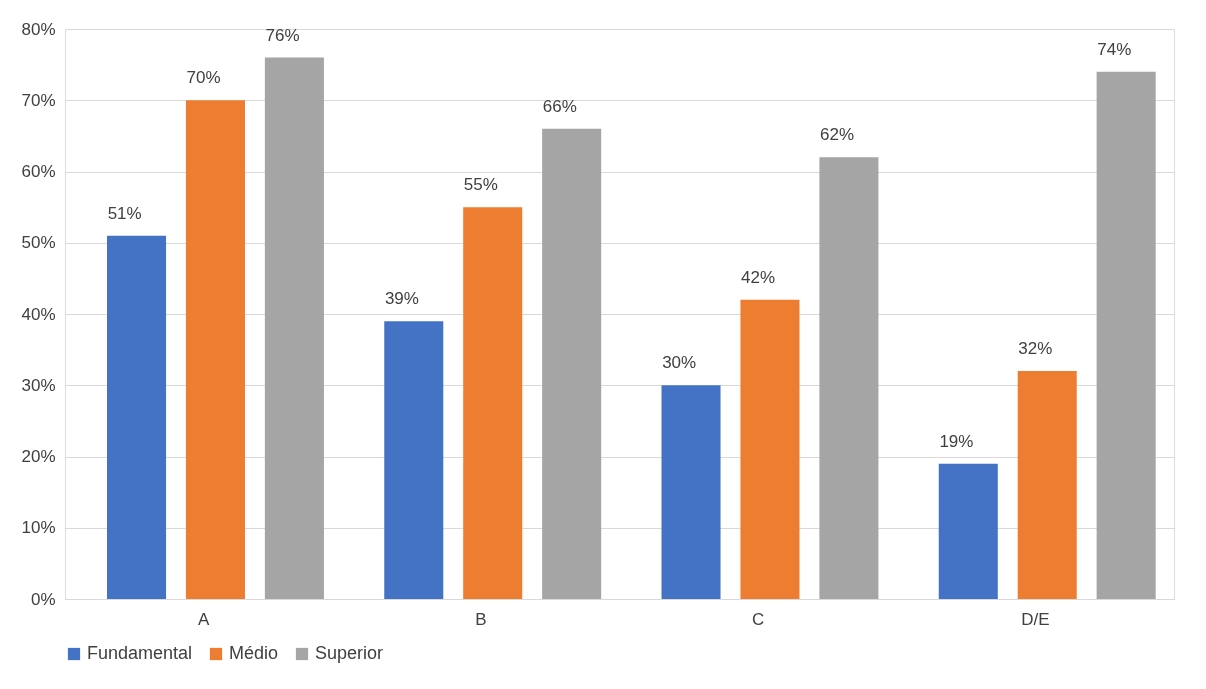 Image resolution: width=1206 pixels, height=689 pixels. Describe the element at coordinates (38, 456) in the screenshot. I see `y-tick-label: 20%` at that location.